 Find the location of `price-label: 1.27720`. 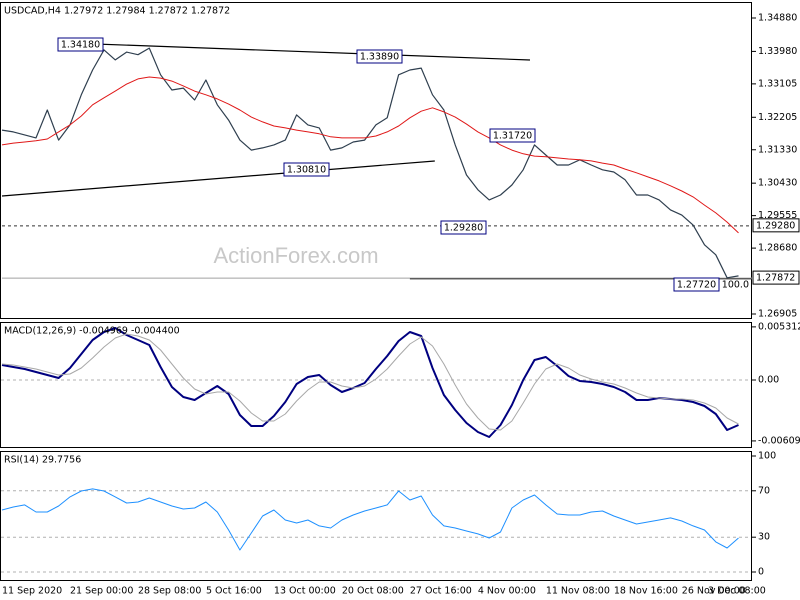

price-label: 1.27720 is located at coordinates (696, 285).